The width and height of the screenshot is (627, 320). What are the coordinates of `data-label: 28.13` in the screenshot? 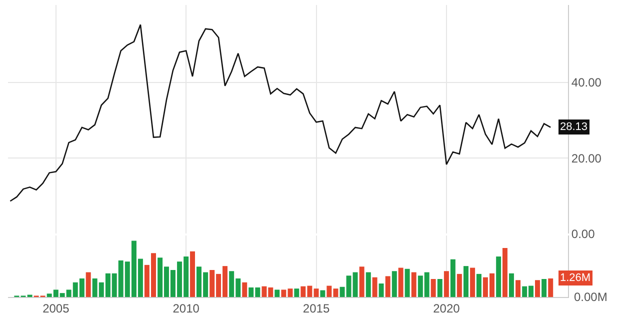 It's located at (574, 127).